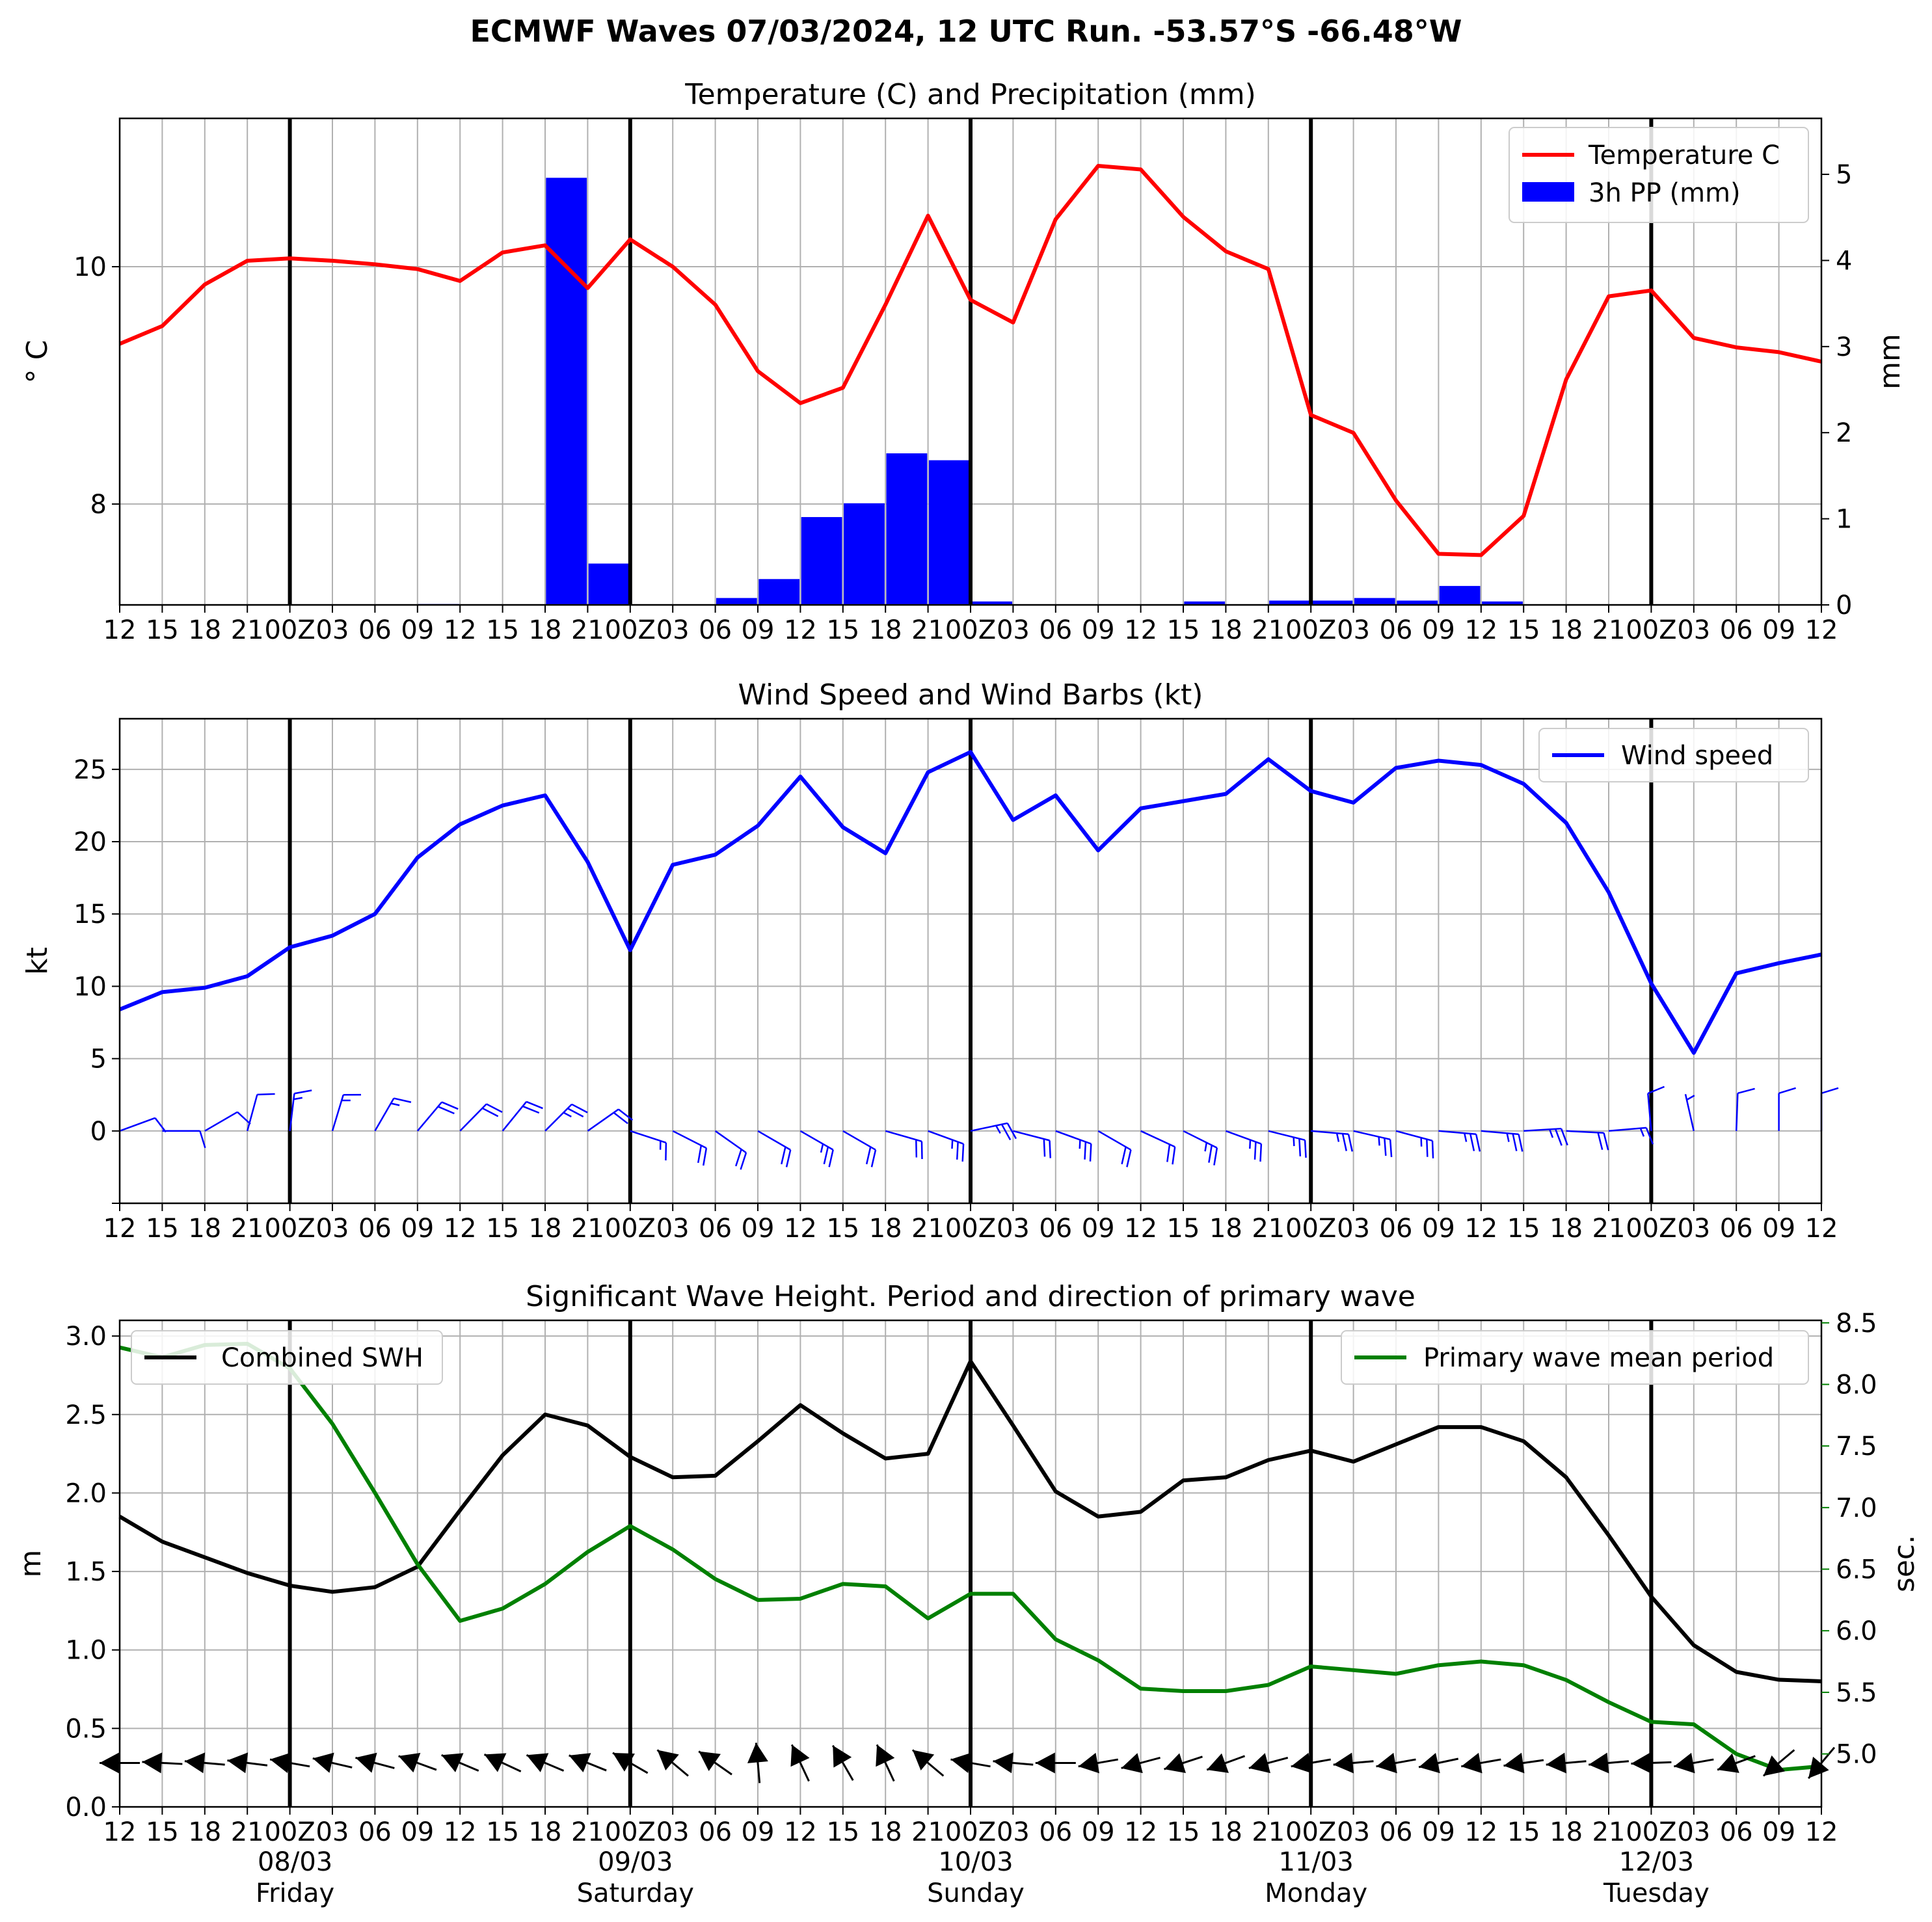 The height and width of the screenshot is (1922, 1932). Describe the element at coordinates (1844, 261) in the screenshot. I see `y2-tick-label: 4` at that location.